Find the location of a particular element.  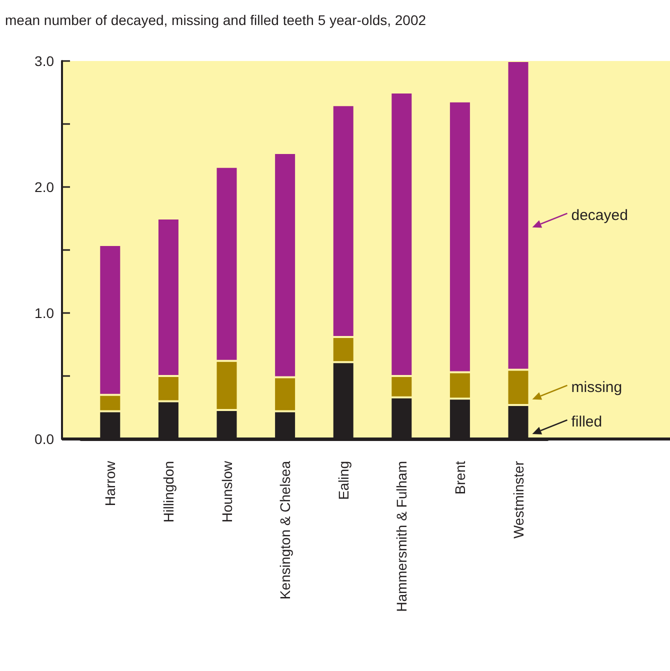

y-tick-label: 0.0 is located at coordinates (44, 439).